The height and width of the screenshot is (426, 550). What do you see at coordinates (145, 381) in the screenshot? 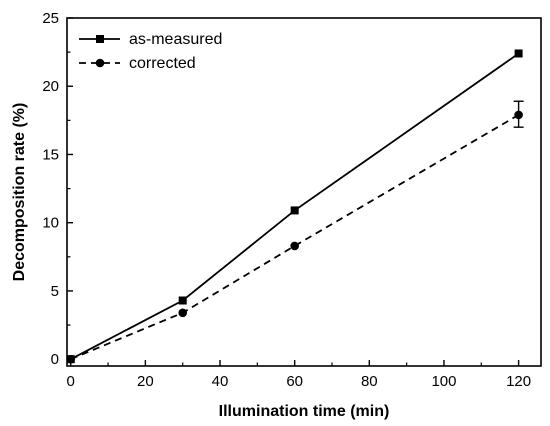
I see `x-tick-label: 20` at bounding box center [145, 381].